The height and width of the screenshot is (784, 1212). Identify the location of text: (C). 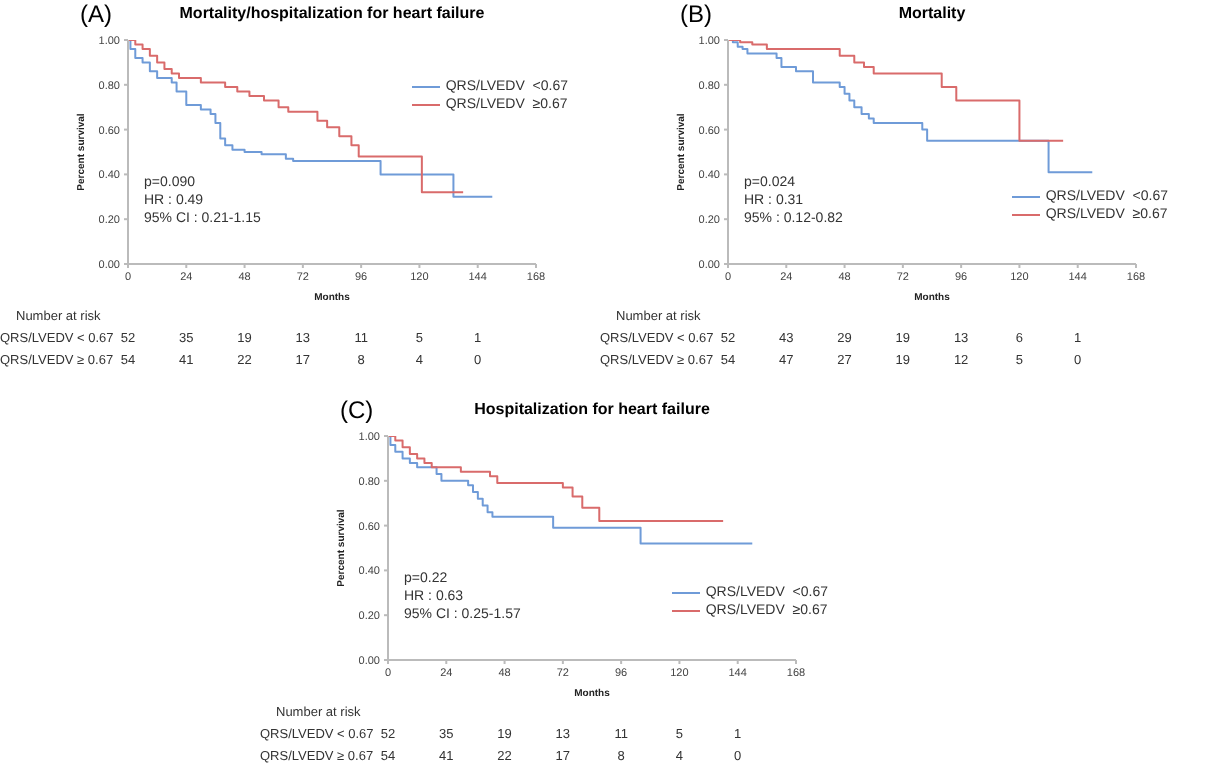
(357, 410).